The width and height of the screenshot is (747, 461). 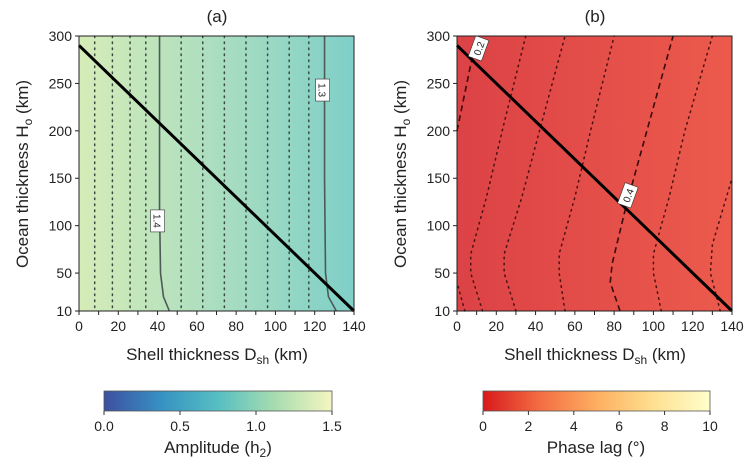 I want to click on svg-text: 1.4, so click(x=156, y=221).